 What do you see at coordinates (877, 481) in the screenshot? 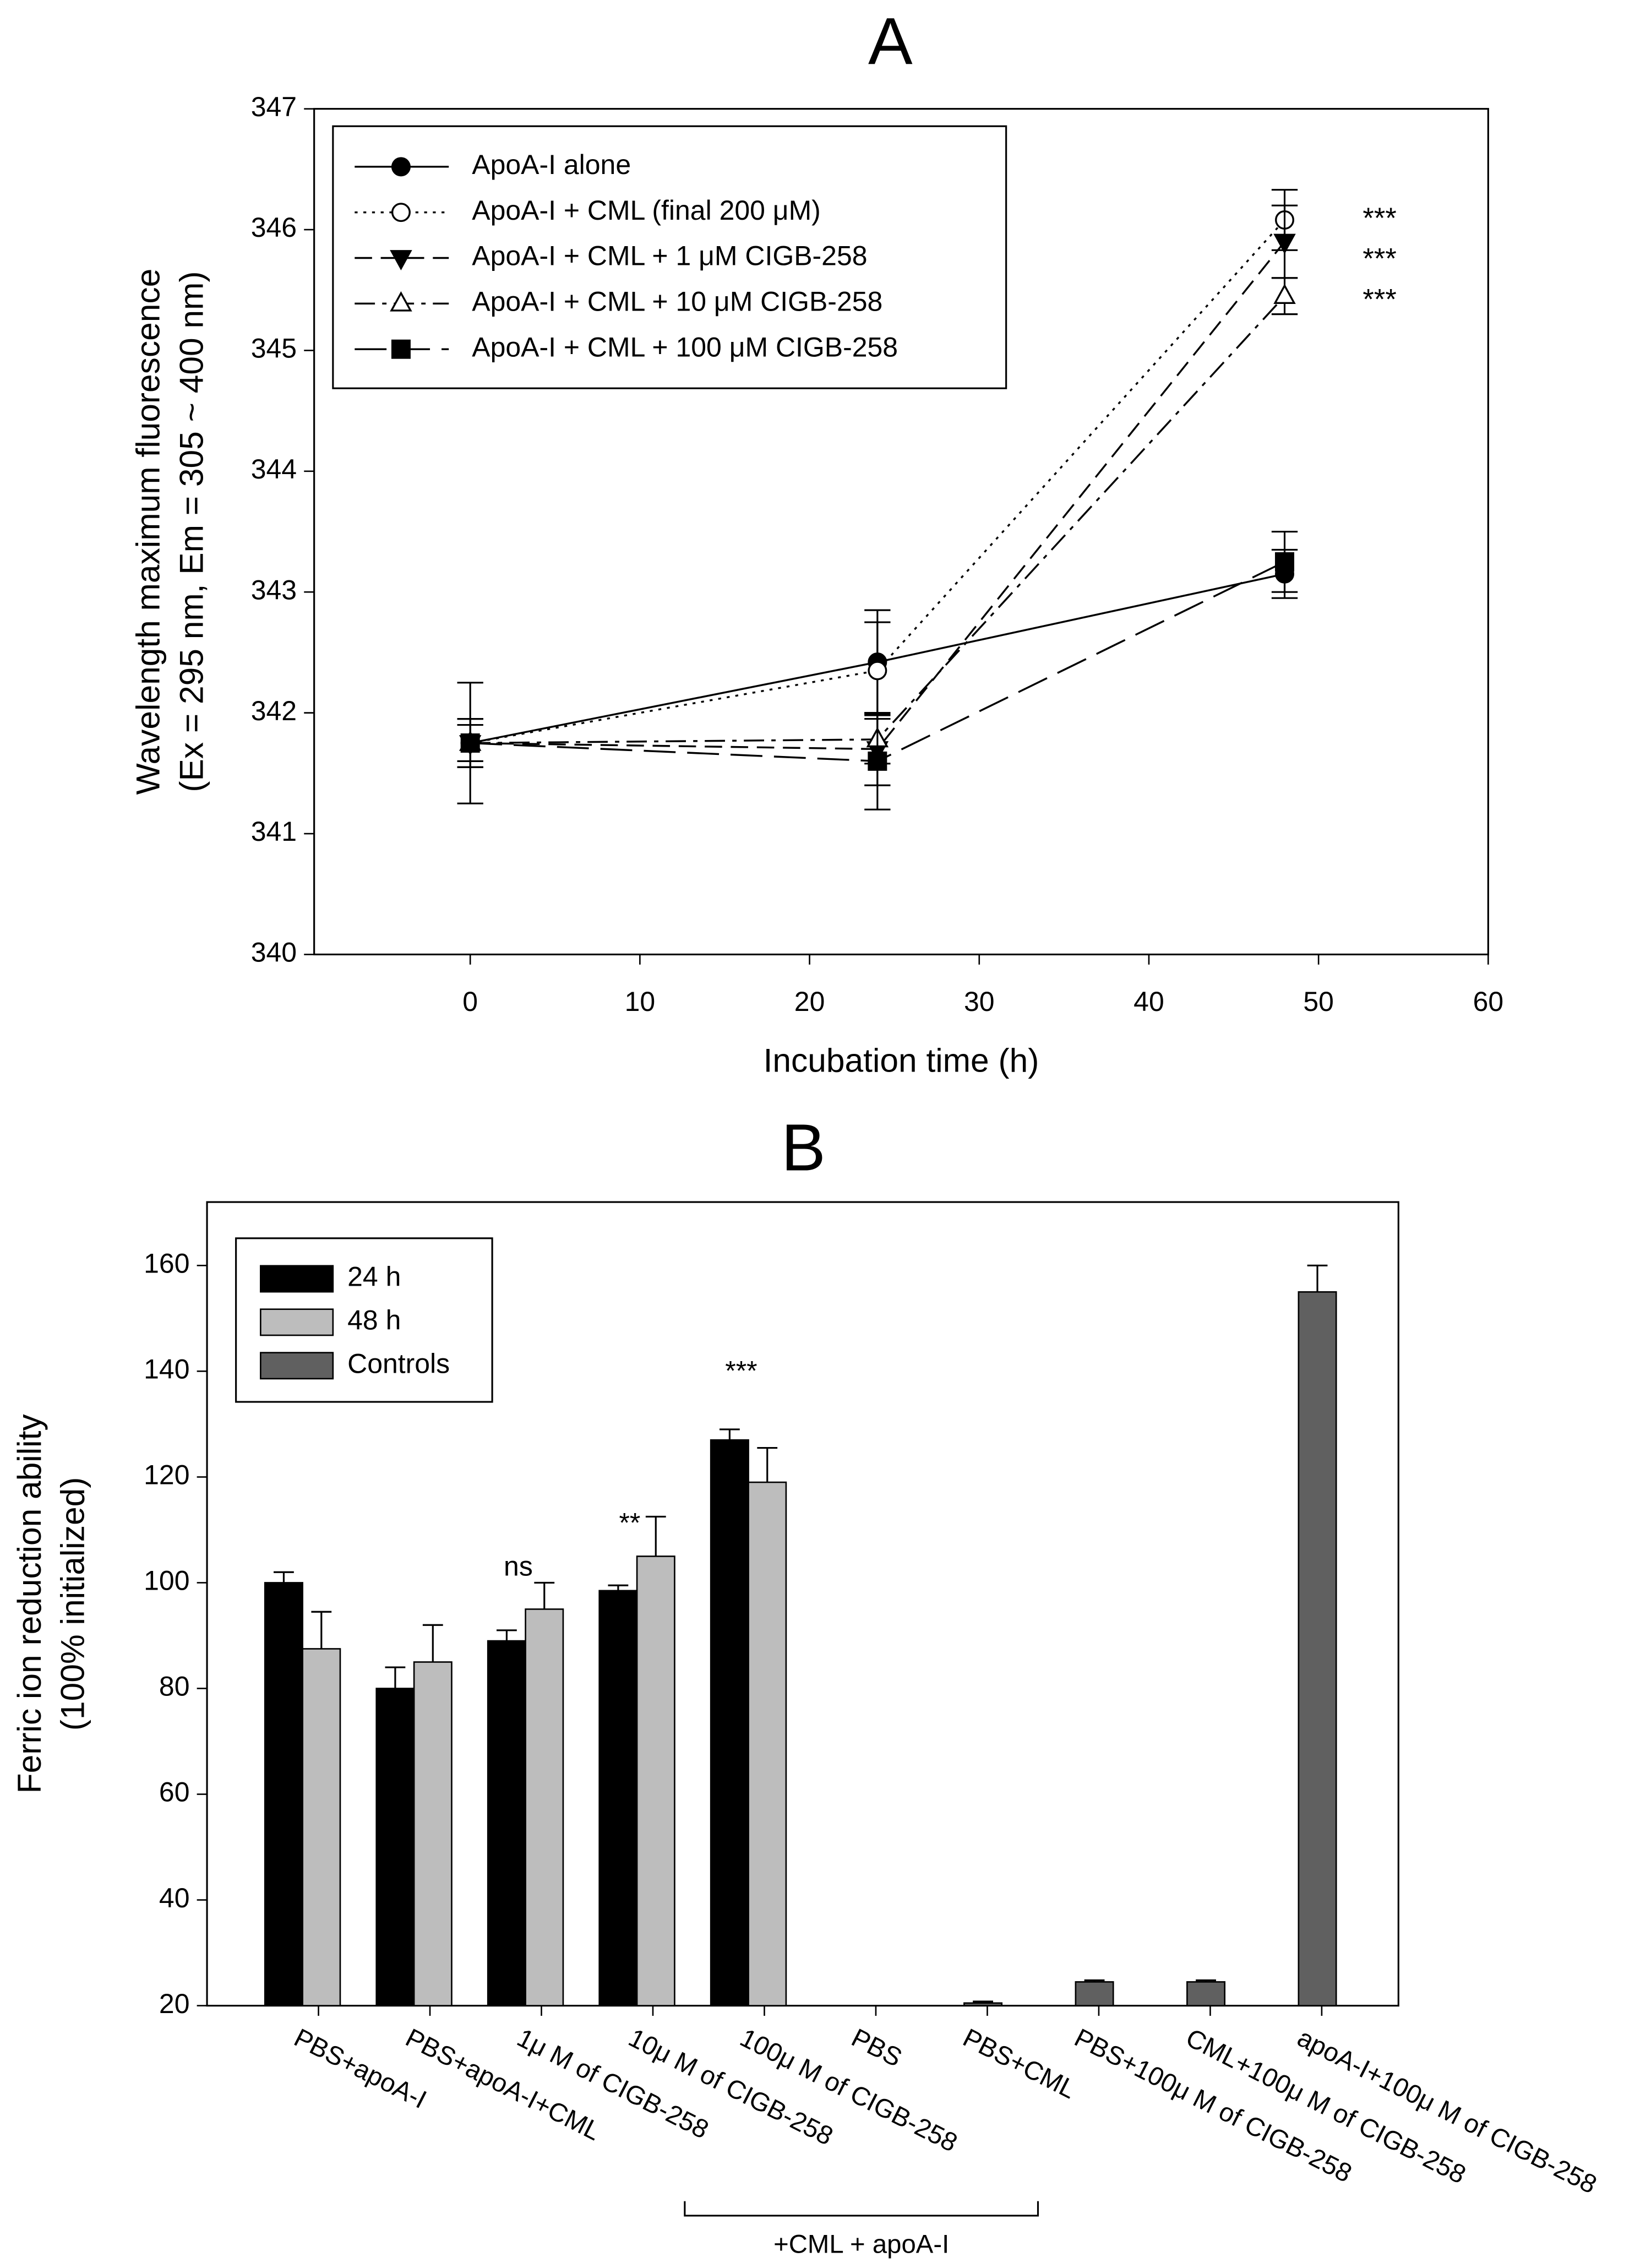
I see `series-line` at bounding box center [877, 481].